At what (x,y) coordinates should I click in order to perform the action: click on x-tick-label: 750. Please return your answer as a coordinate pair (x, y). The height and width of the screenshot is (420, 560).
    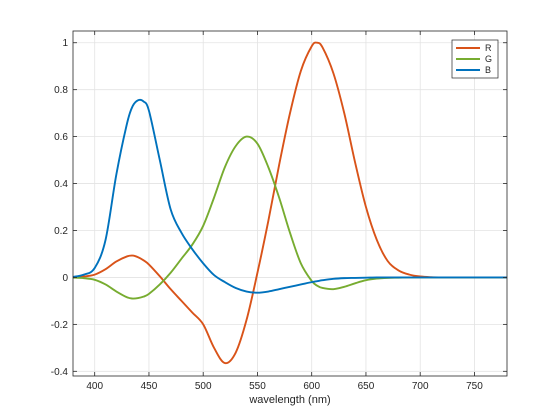
    Looking at the image, I should click on (474, 386).